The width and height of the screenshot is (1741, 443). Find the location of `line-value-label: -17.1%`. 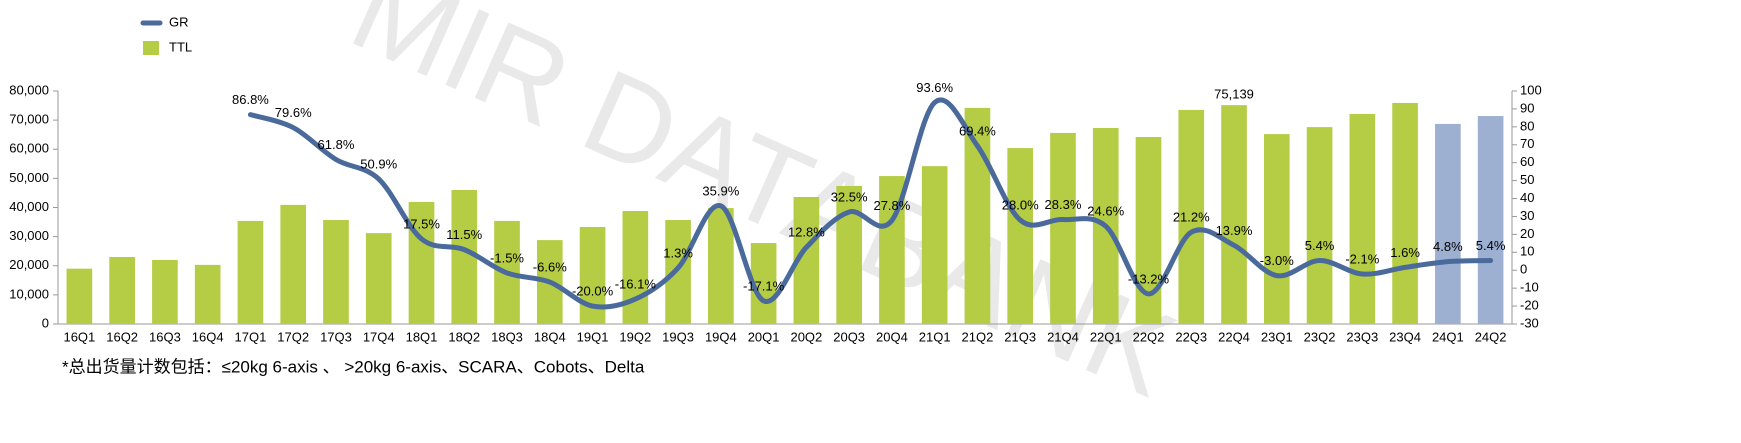

line-value-label: -17.1% is located at coordinates (764, 285).